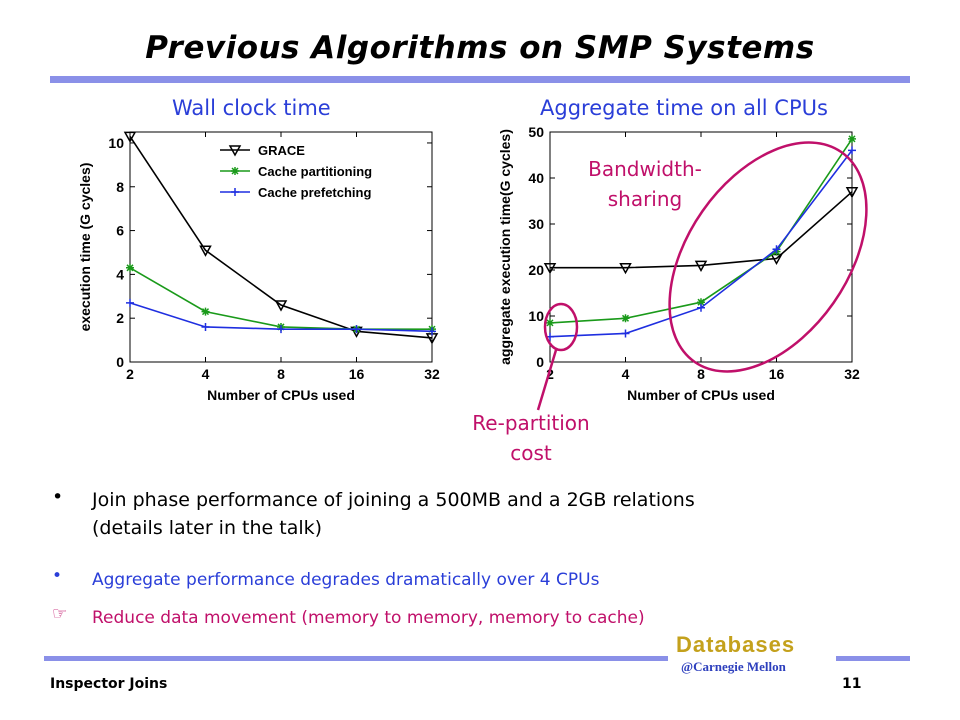 This screenshot has width=960, height=720. What do you see at coordinates (536, 270) in the screenshot?
I see `right-y-tick-label: 20` at bounding box center [536, 270].